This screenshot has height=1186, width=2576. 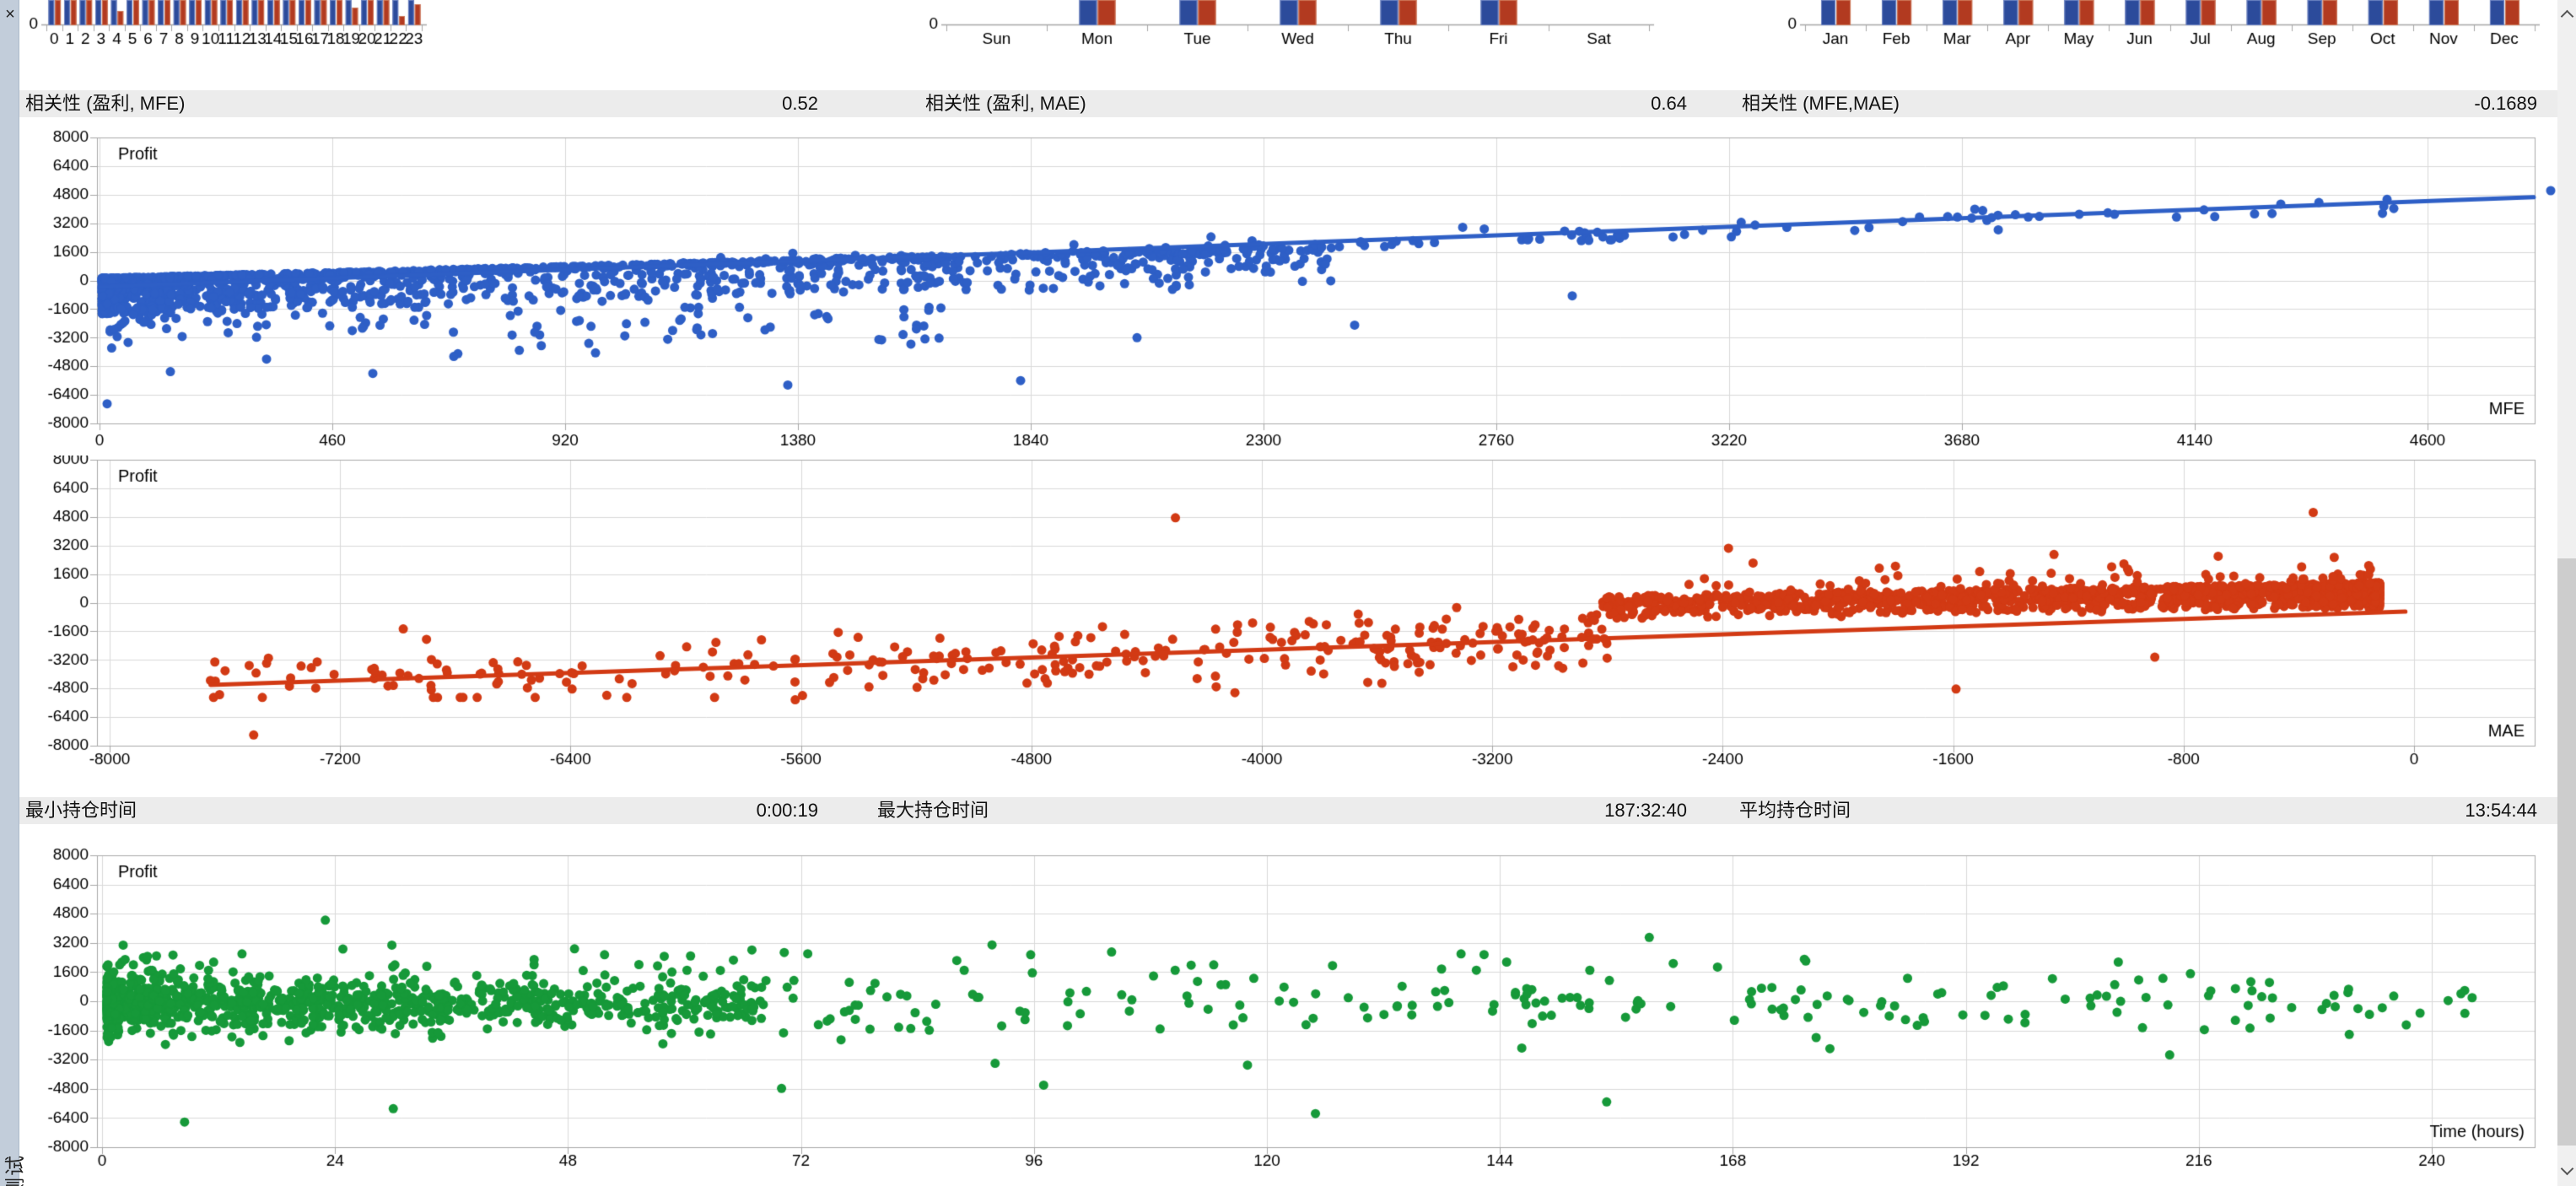 I want to click on correlation-profit-mae-value: 0.64, so click(x=1669, y=104).